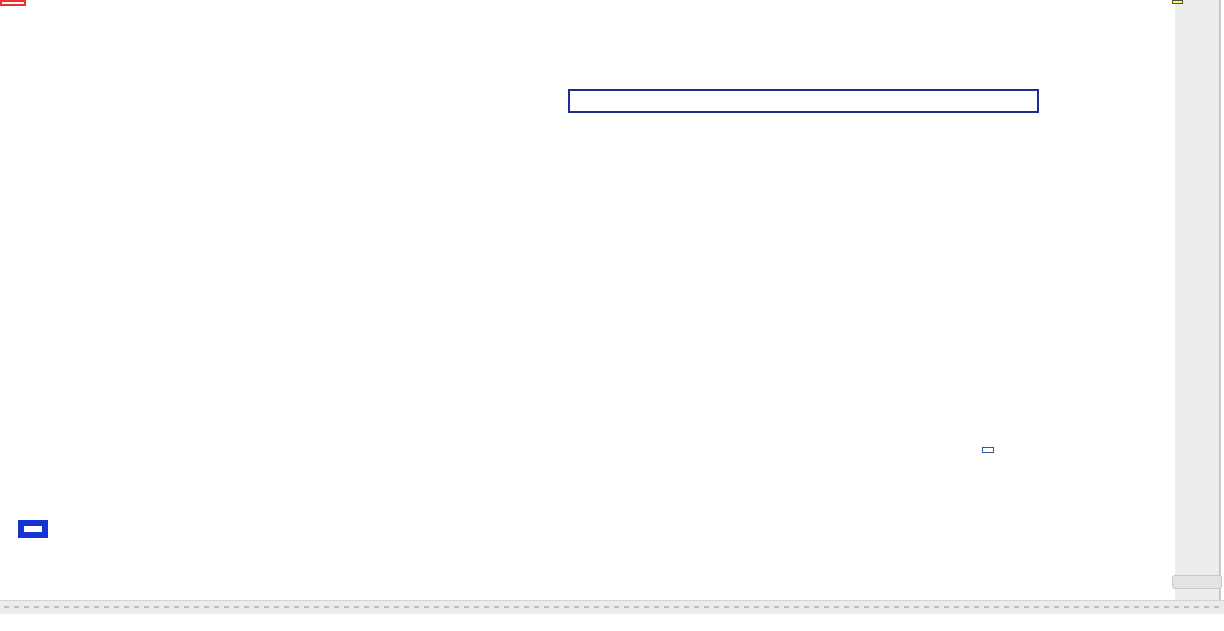  Describe the element at coordinates (988, 450) in the screenshot. I see `support-break-callout` at that location.